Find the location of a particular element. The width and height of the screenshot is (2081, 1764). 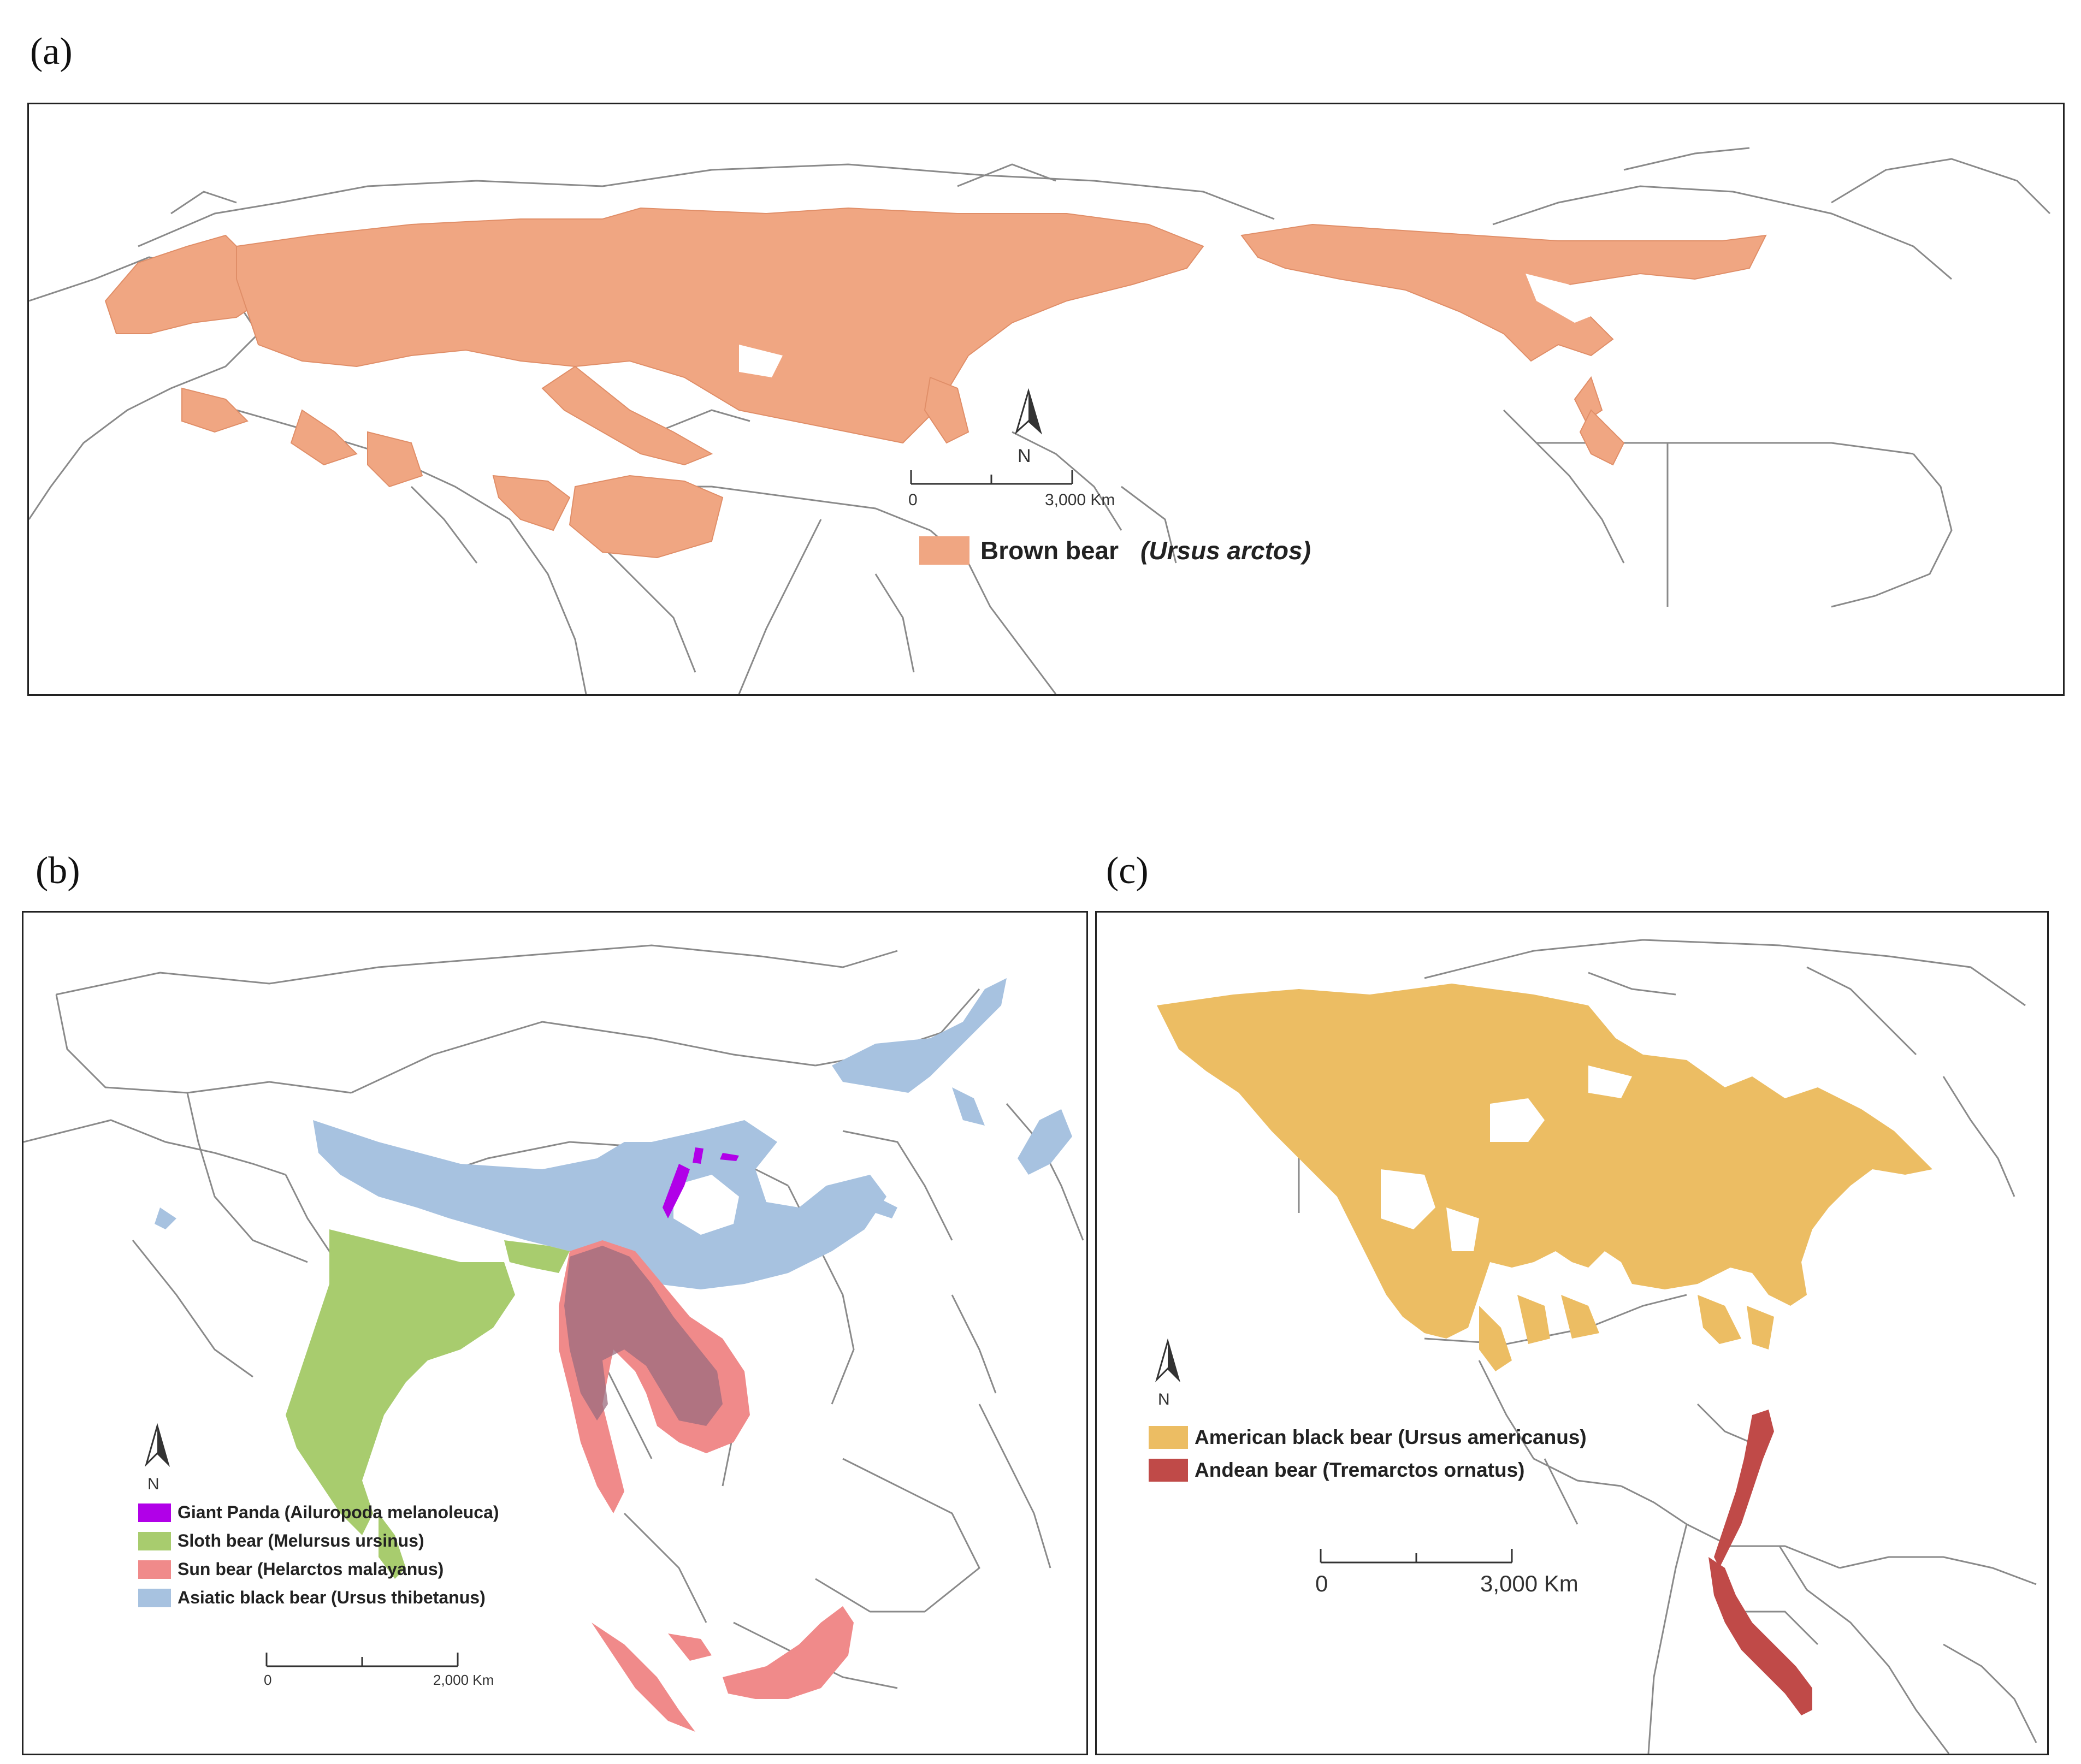

legend-swatch-giant-panda is located at coordinates (154, 1512).